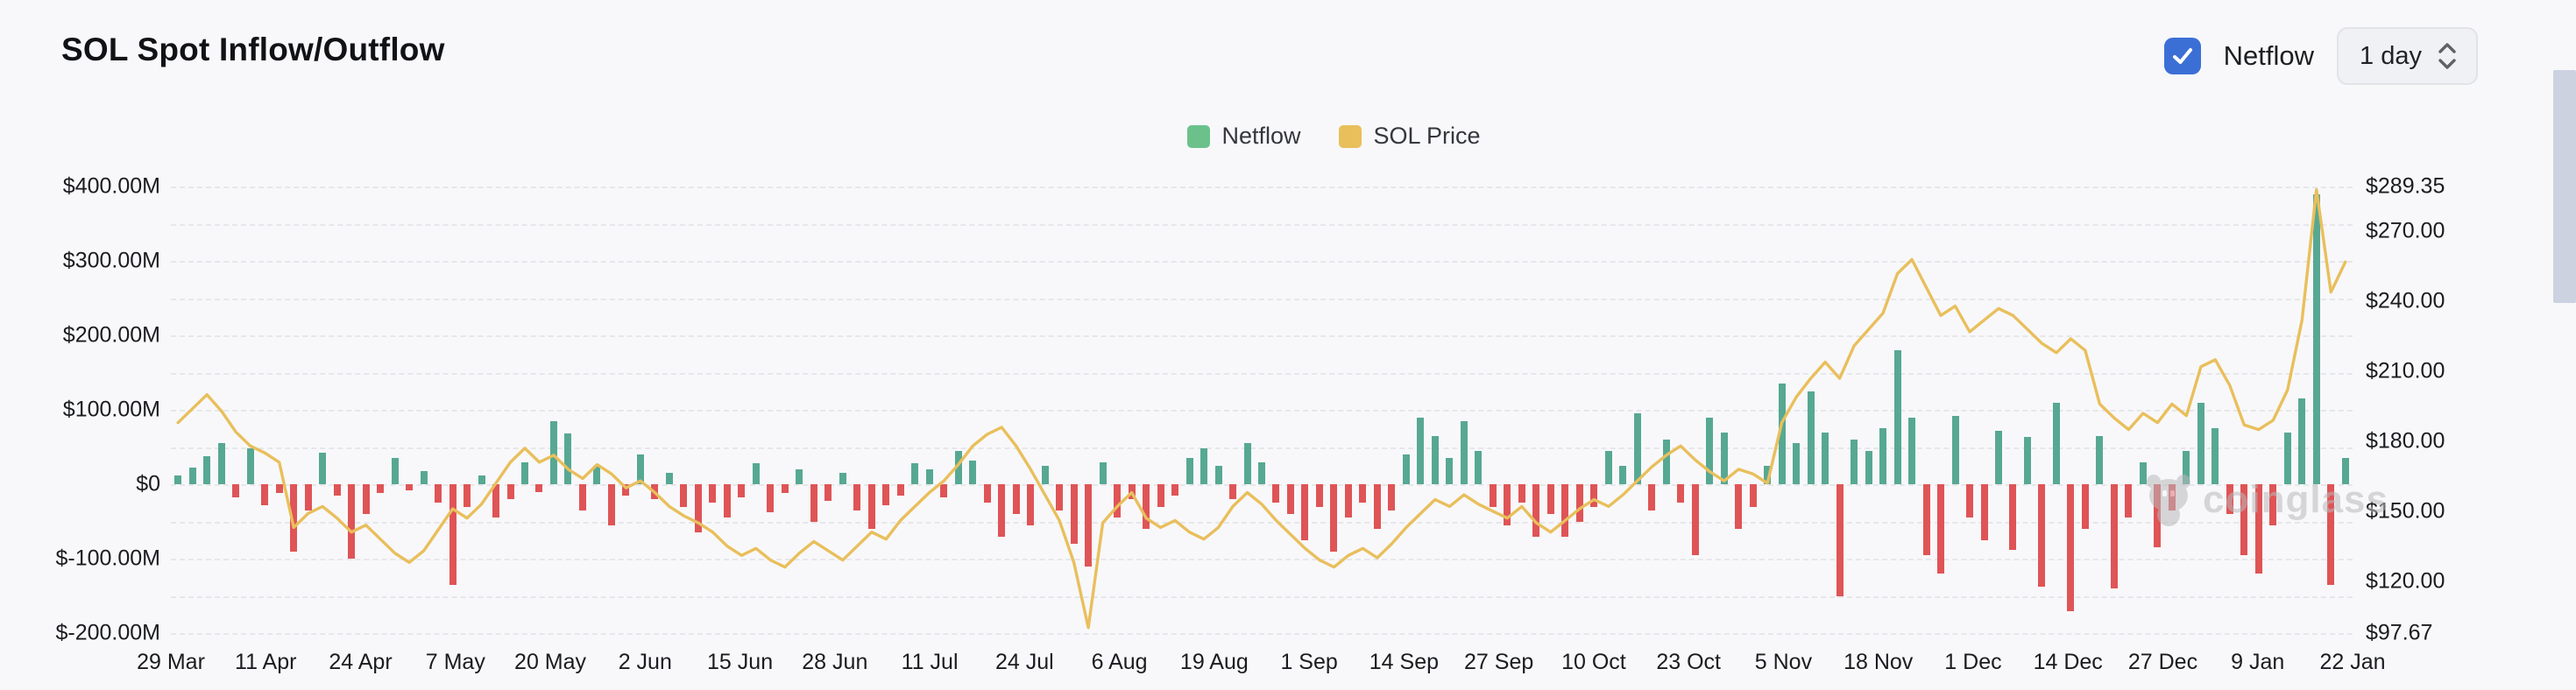 This screenshot has width=2576, height=690. I want to click on scrollbar-thumb, so click(2564, 186).